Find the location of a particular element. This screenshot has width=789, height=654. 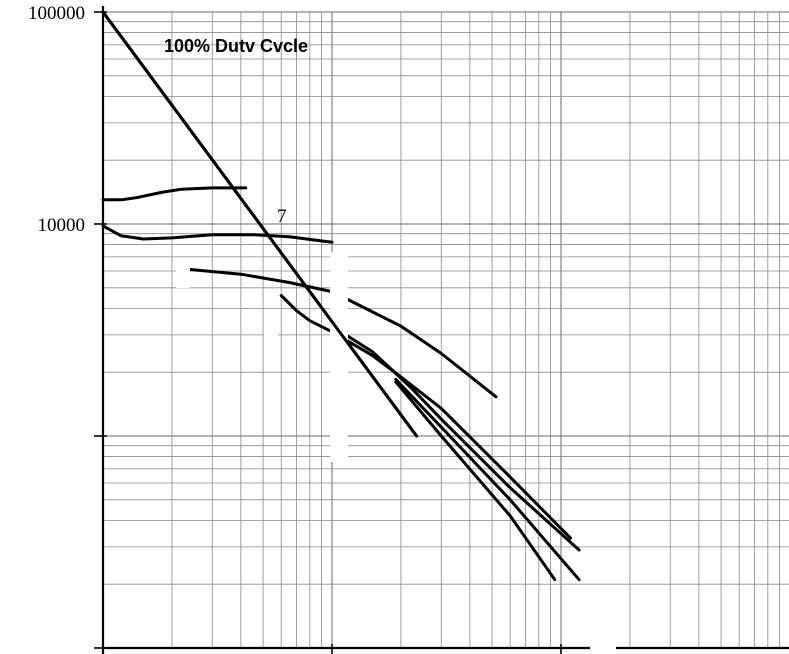

curve-label-7: 7 is located at coordinates (282, 216).